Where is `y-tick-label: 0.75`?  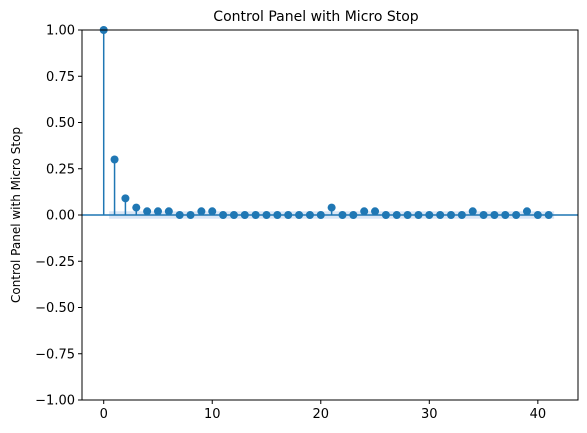 y-tick-label: 0.75 is located at coordinates (60, 77).